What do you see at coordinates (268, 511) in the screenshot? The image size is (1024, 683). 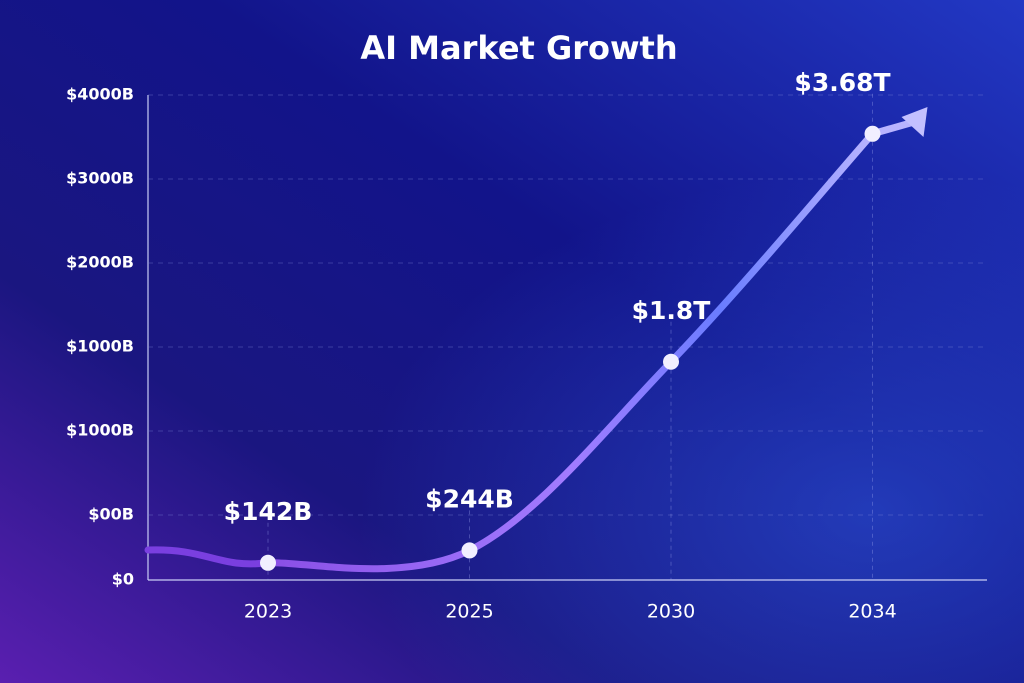 I see `value-label: $142B` at bounding box center [268, 511].